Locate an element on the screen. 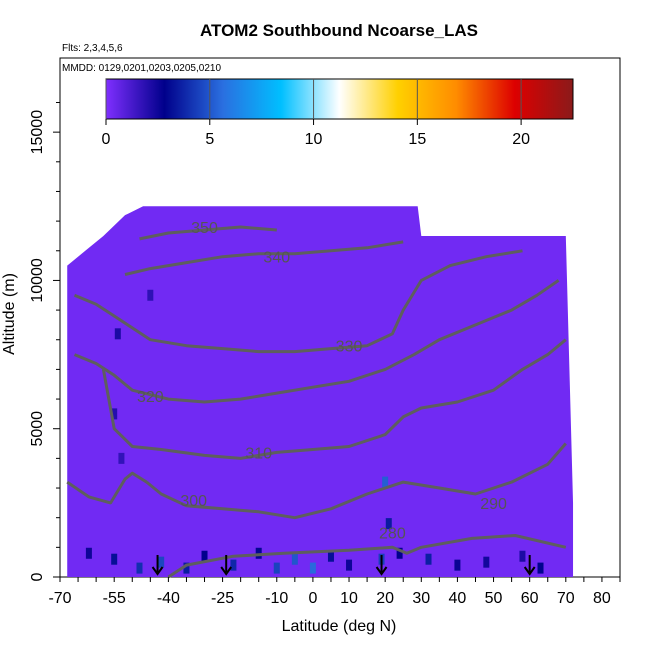 The image size is (650, 650). contour-label: 300 is located at coordinates (193, 501).